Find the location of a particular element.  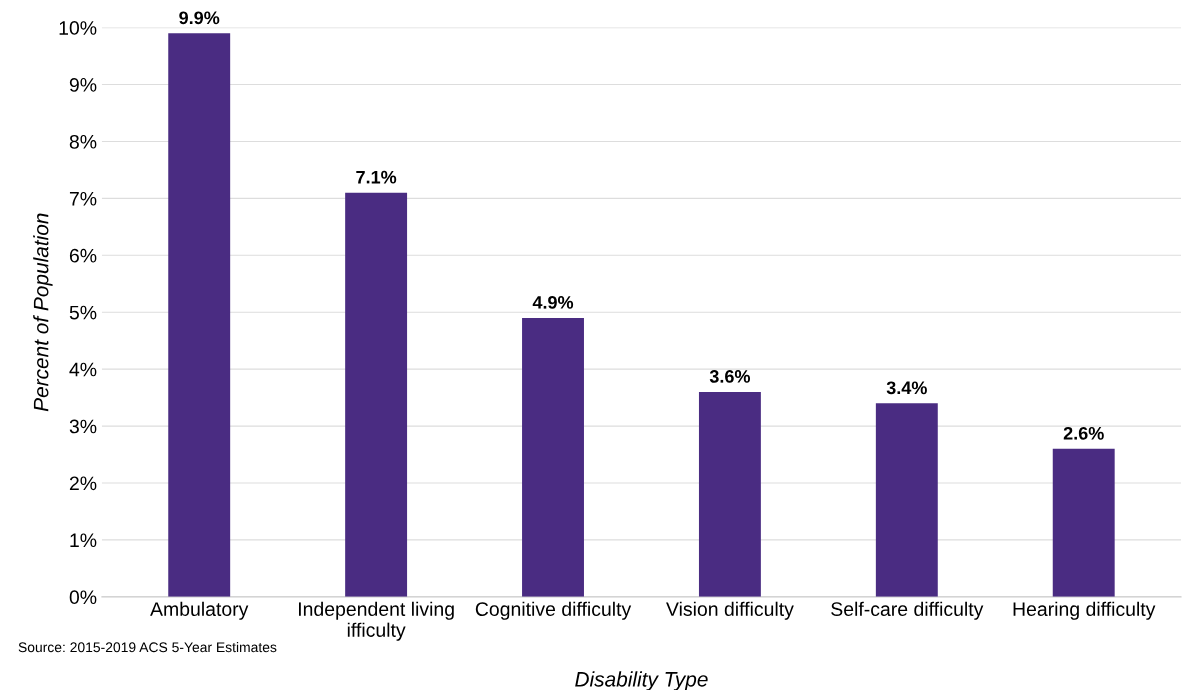

y-tick-label: 3% is located at coordinates (83, 426).